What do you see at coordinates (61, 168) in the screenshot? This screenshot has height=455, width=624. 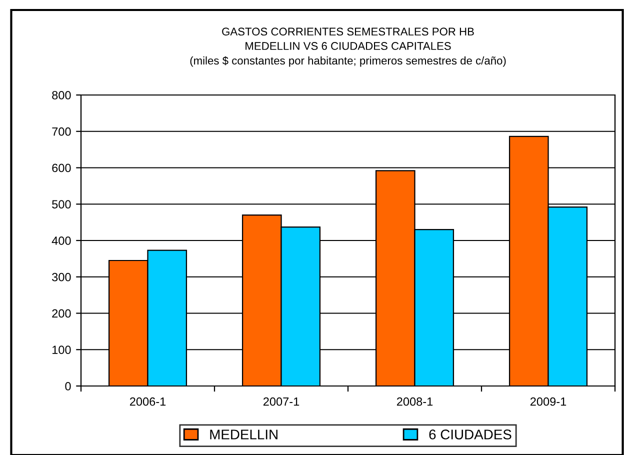 I see `y-tick-label: 600` at bounding box center [61, 168].